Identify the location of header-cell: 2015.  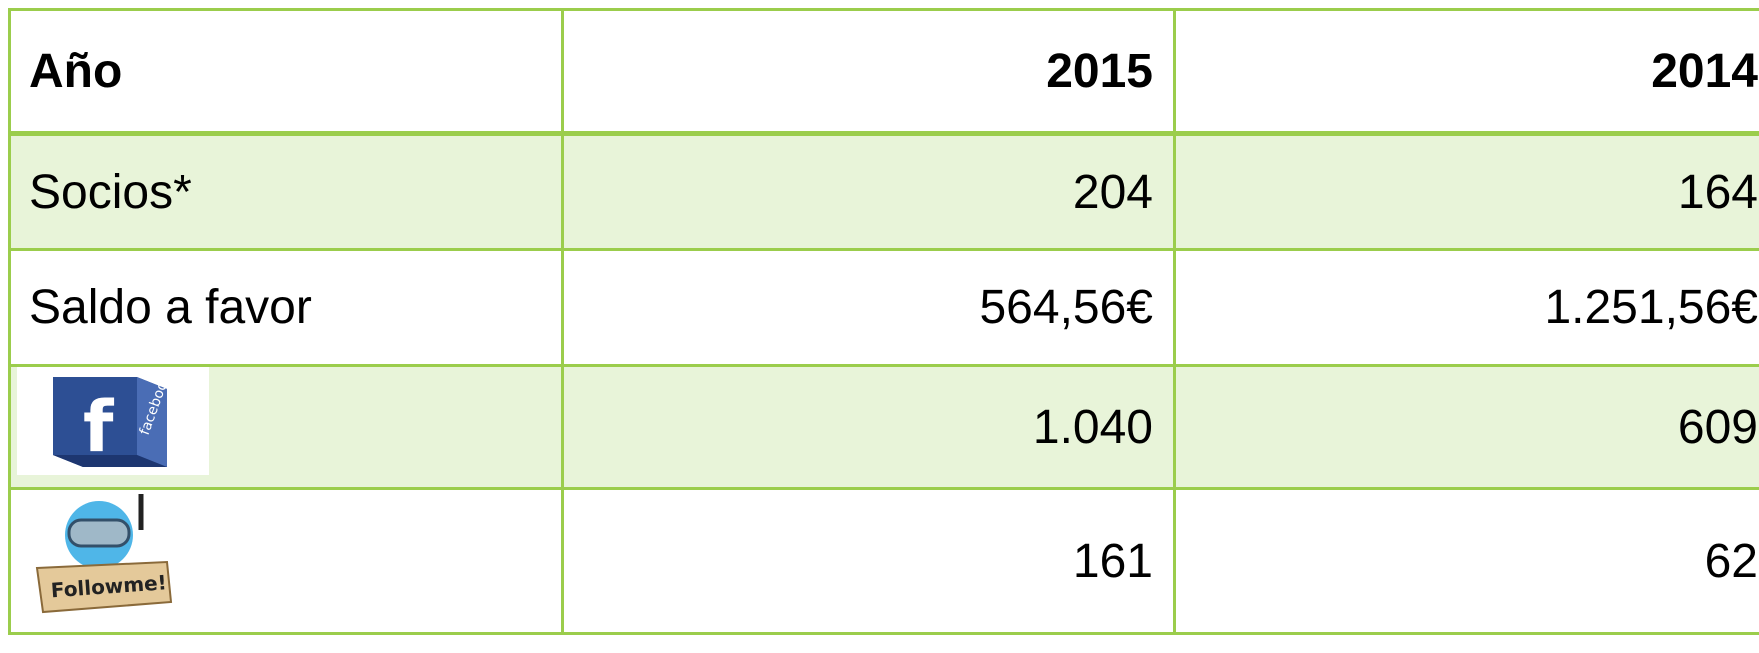
(868, 72).